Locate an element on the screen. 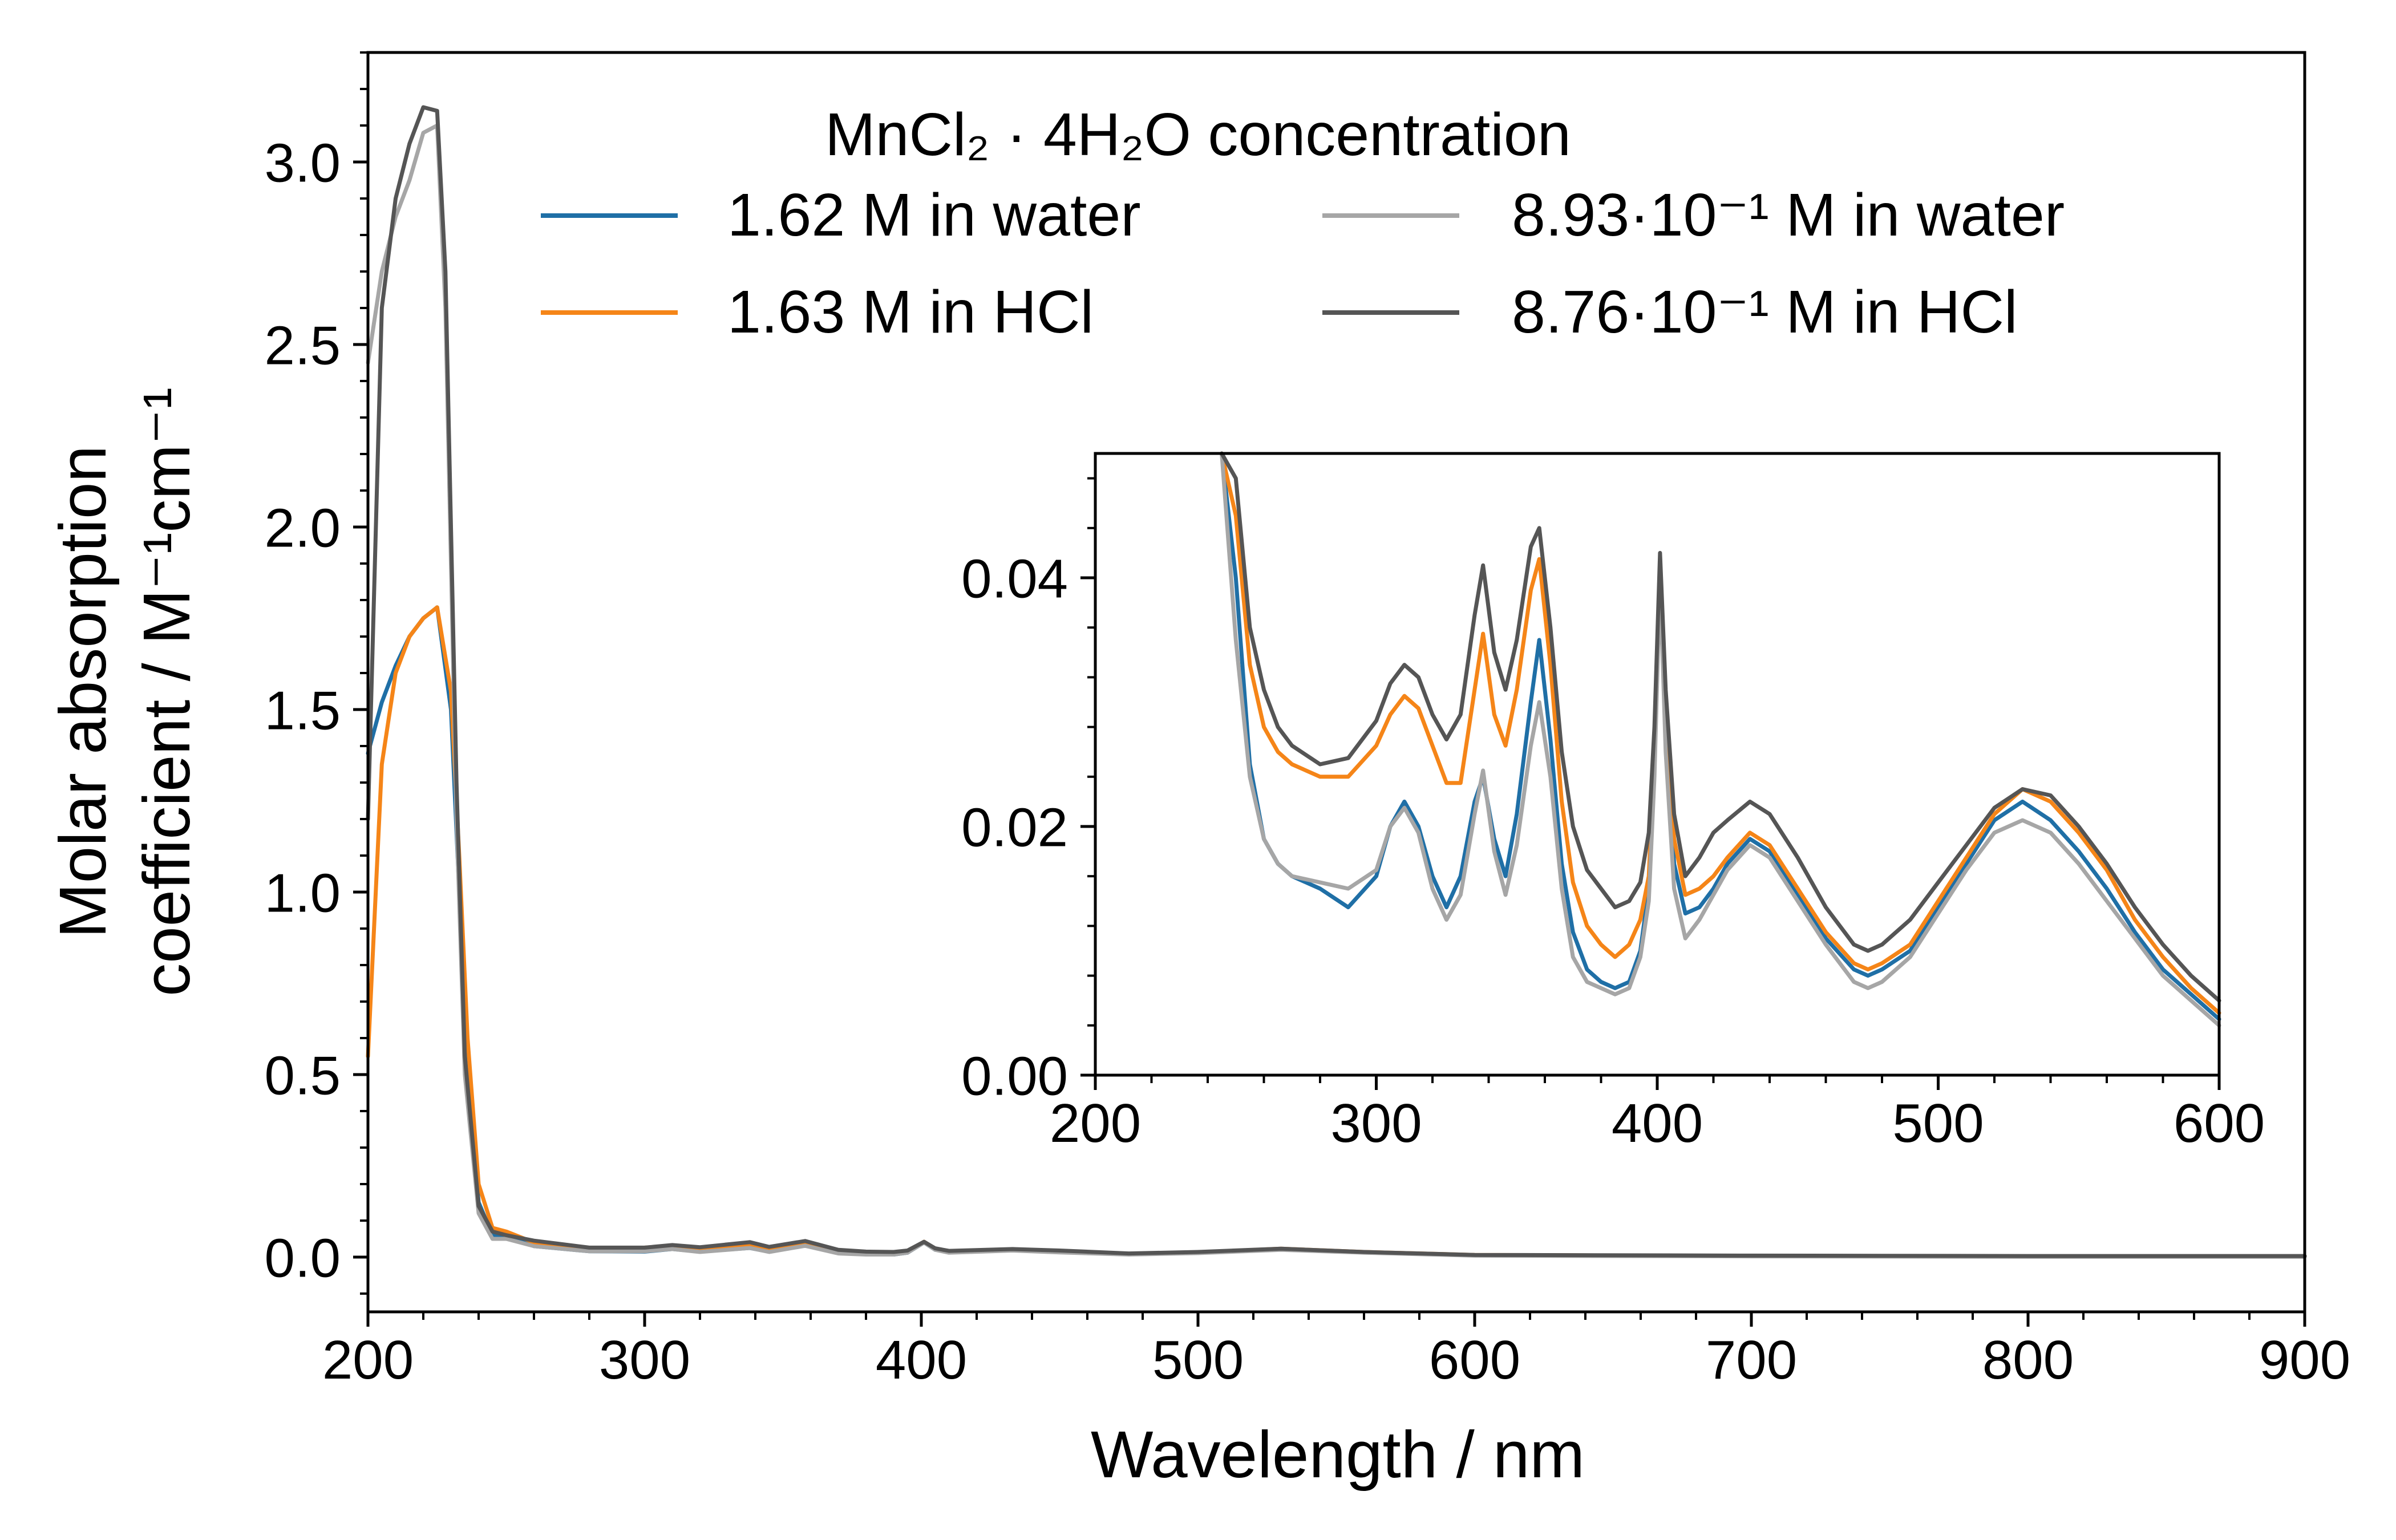  main-x-tick-label: 900 is located at coordinates (2304, 1361).